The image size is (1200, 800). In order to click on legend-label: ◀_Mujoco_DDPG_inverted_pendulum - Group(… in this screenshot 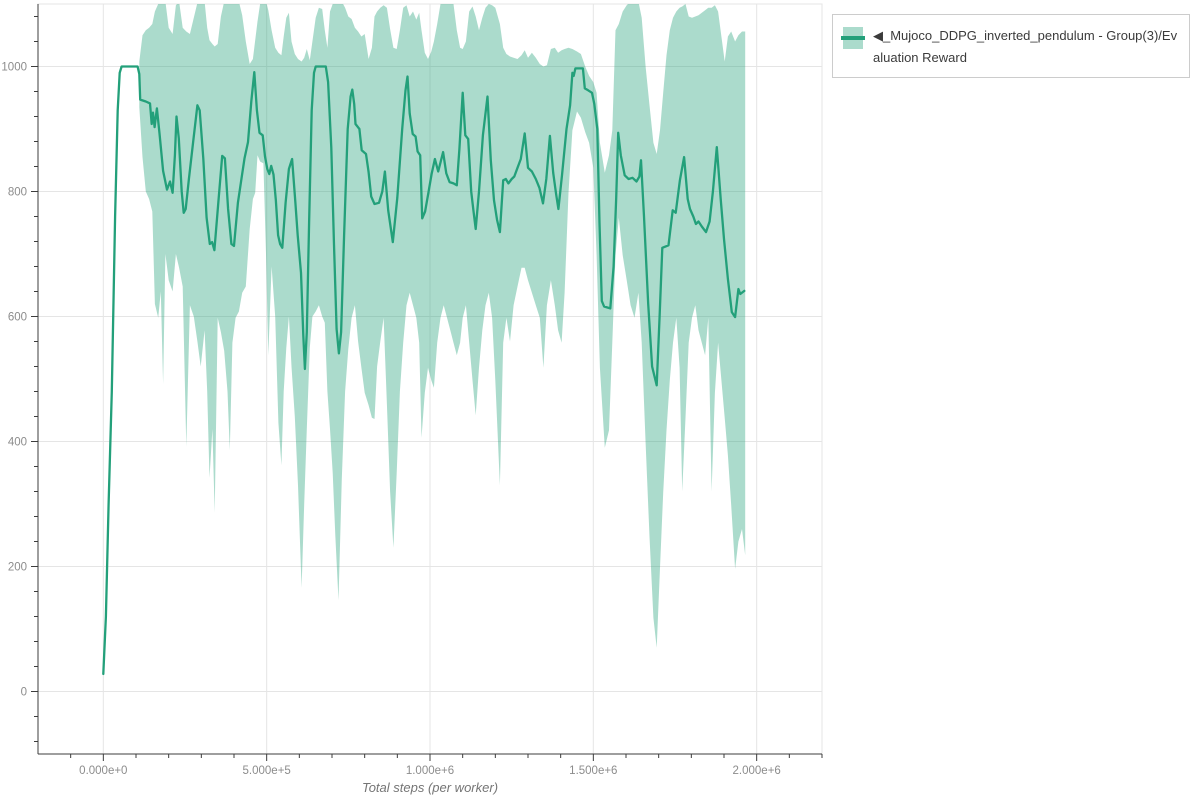, I will do `click(1025, 46)`.